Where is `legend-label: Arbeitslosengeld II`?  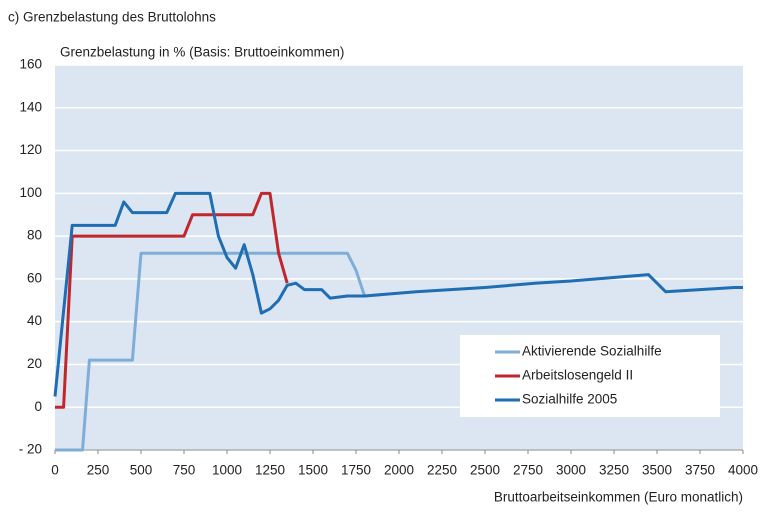
legend-label: Arbeitslosengeld II is located at coordinates (577, 375).